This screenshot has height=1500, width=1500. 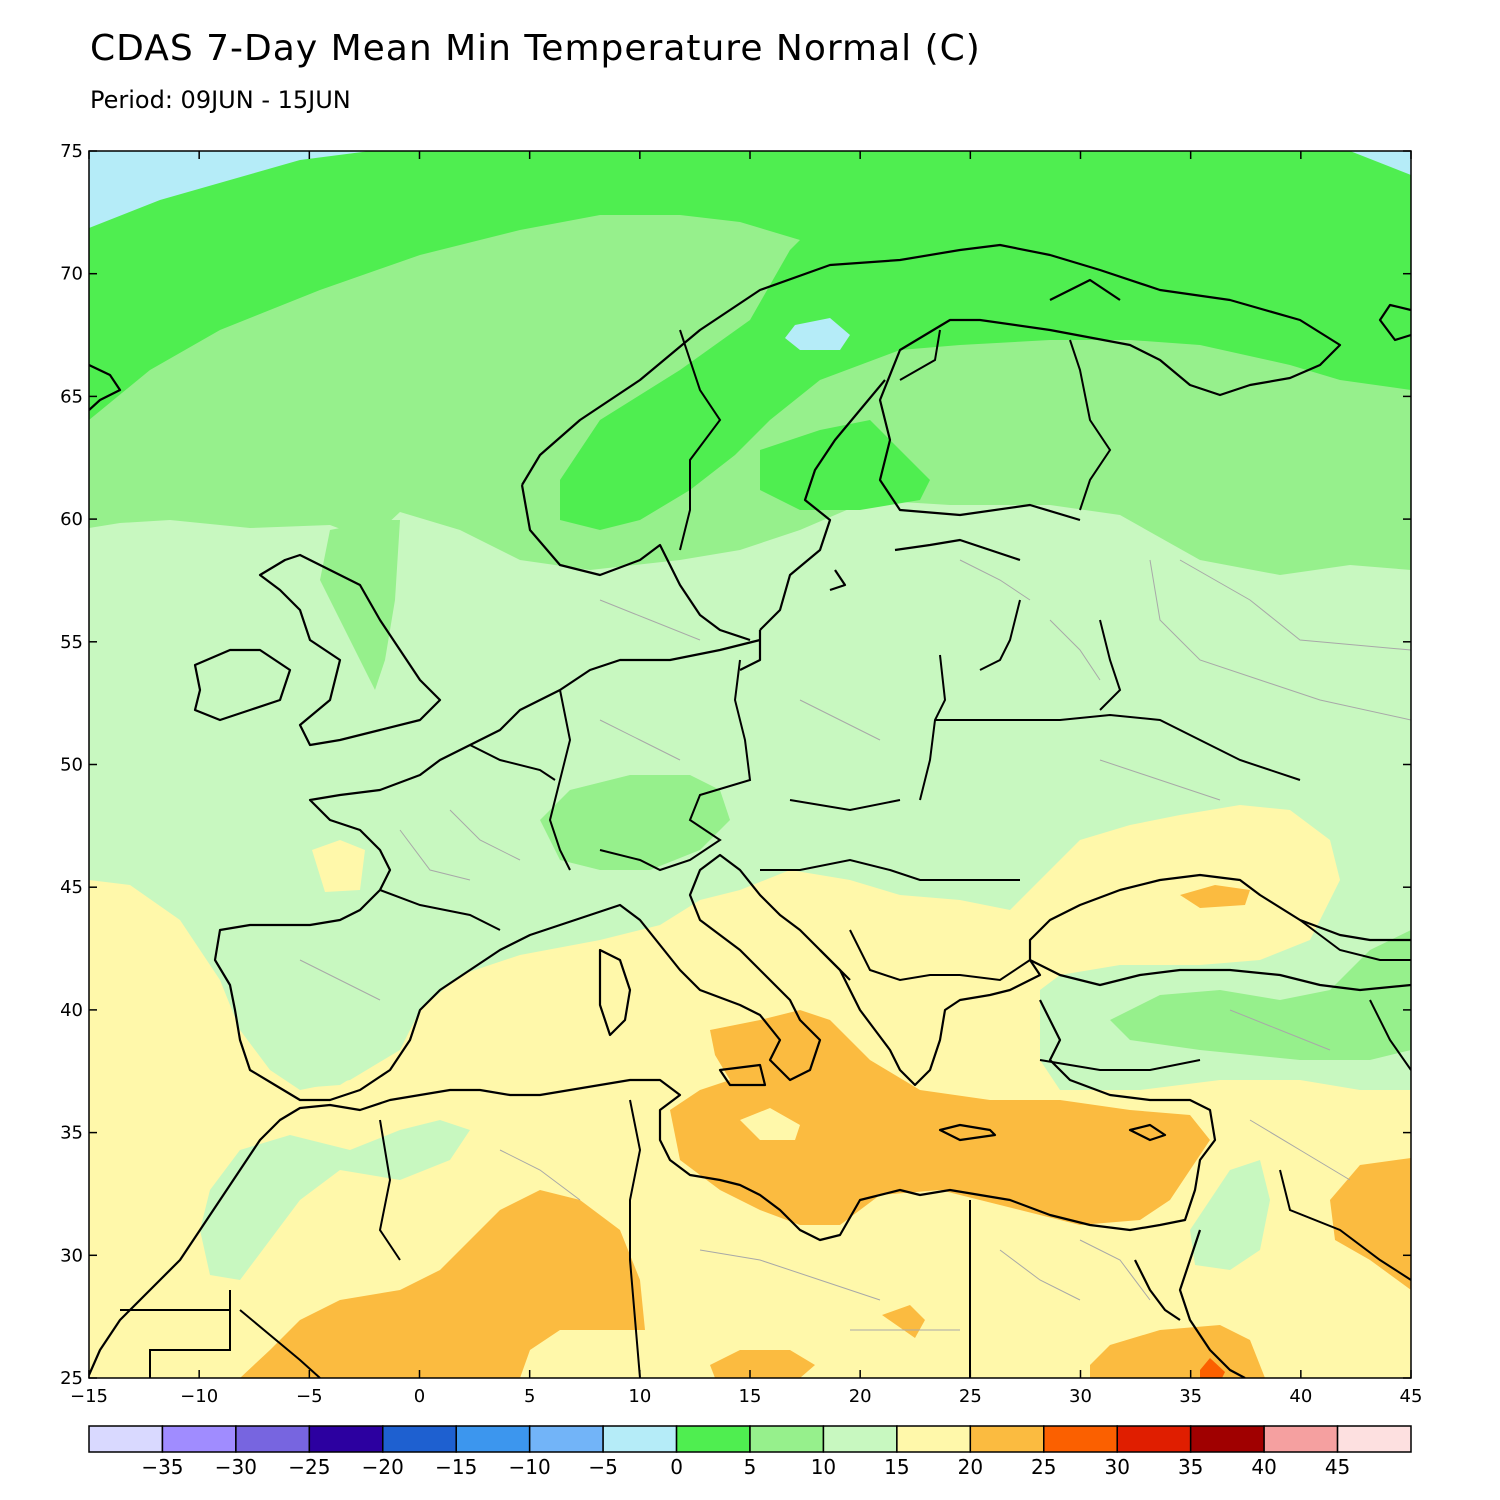 What do you see at coordinates (309, 1396) in the screenshot?
I see `lon-tick-label: −5` at bounding box center [309, 1396].